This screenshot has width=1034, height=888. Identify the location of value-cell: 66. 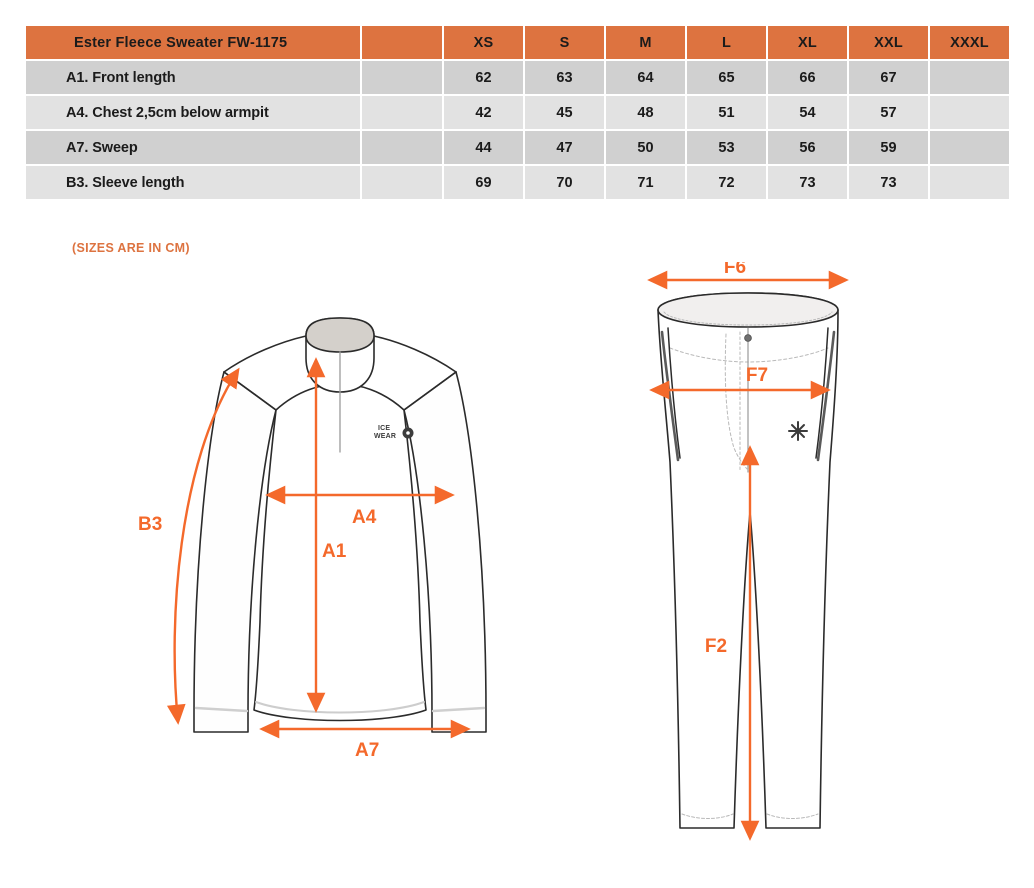
(807, 77).